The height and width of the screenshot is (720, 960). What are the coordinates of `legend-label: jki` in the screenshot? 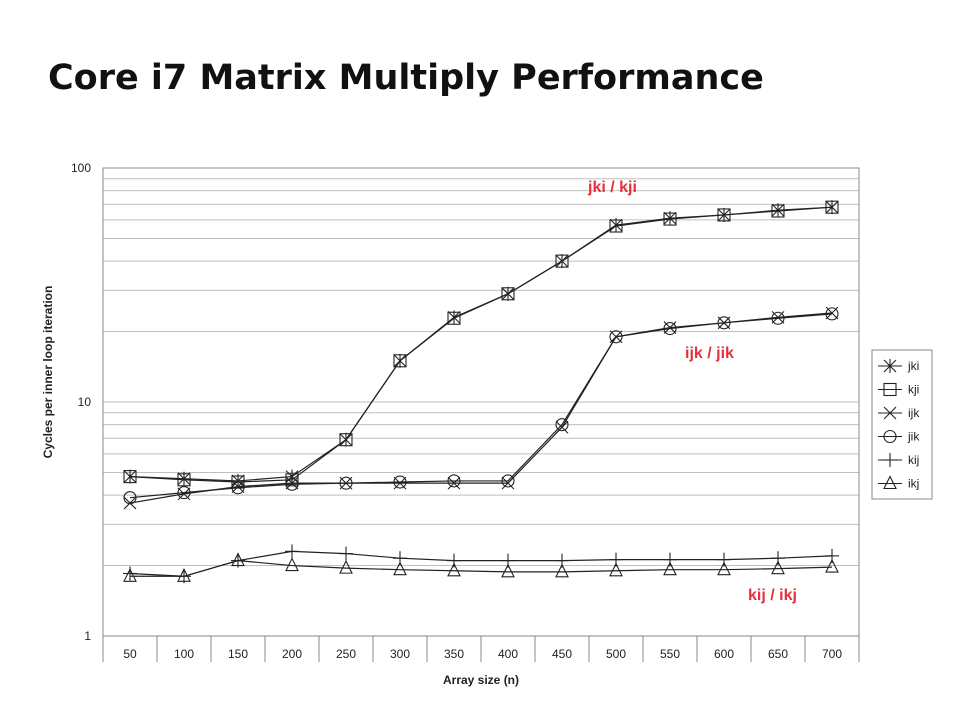 It's located at (913, 366).